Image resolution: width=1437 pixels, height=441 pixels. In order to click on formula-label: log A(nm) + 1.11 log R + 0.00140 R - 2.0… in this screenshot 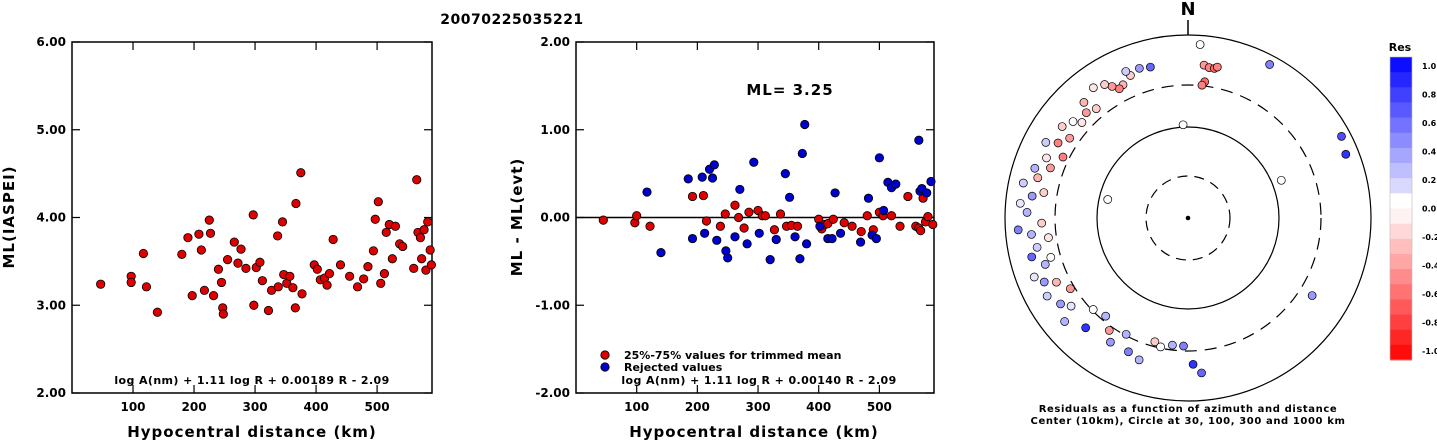, I will do `click(758, 380)`.